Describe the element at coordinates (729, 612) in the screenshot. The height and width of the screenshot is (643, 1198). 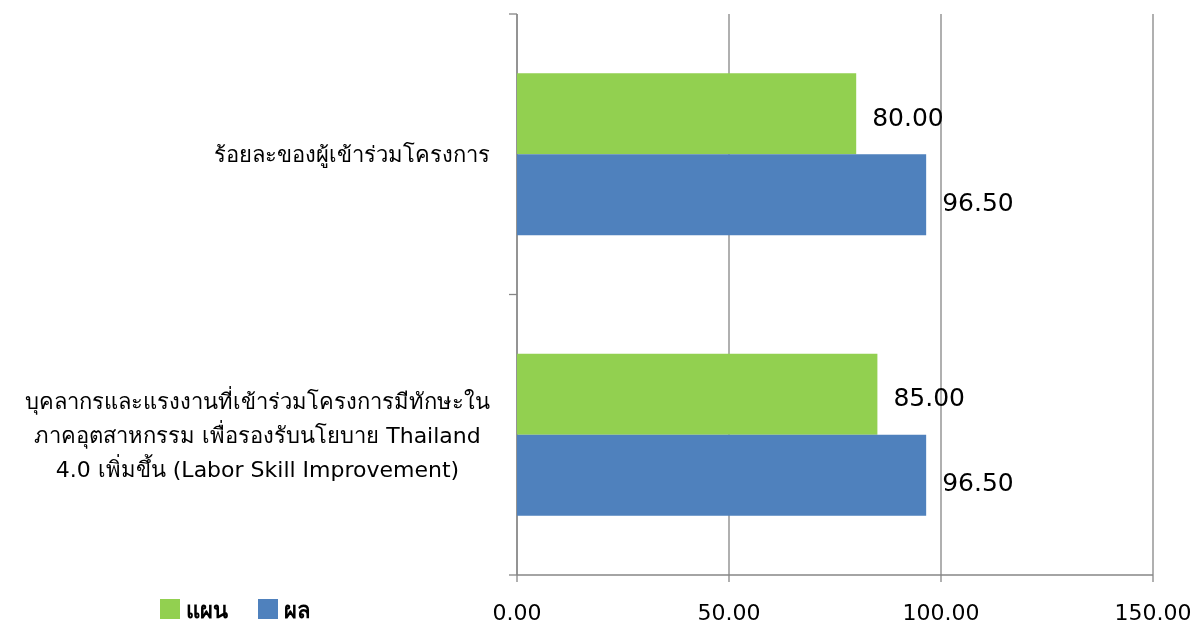
I see `x-tick-label: 50.00` at that location.